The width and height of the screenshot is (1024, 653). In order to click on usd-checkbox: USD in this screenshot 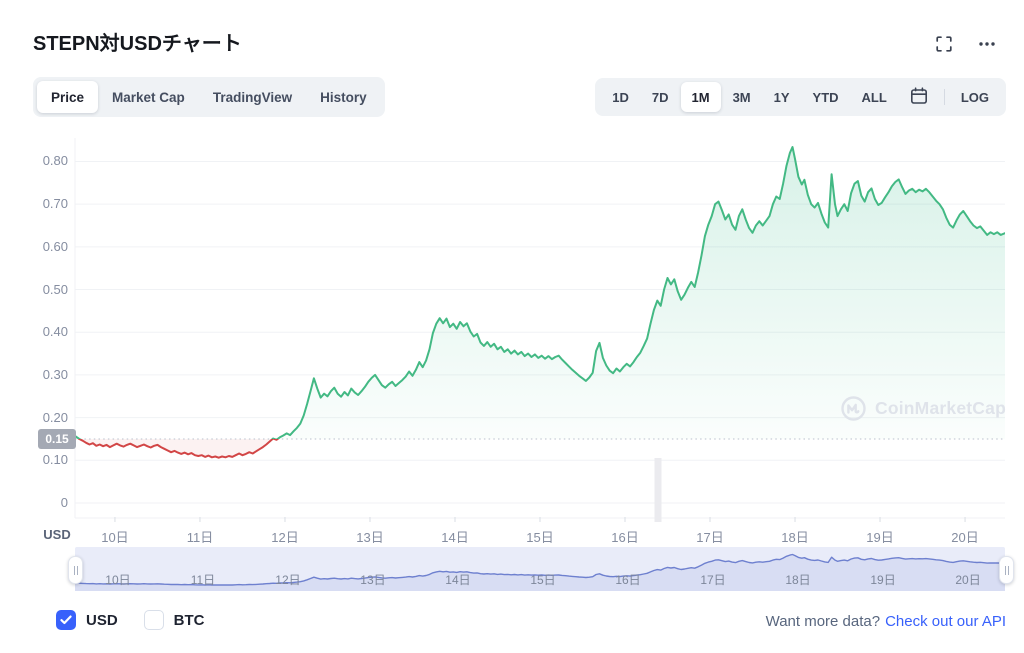, I will do `click(87, 620)`.